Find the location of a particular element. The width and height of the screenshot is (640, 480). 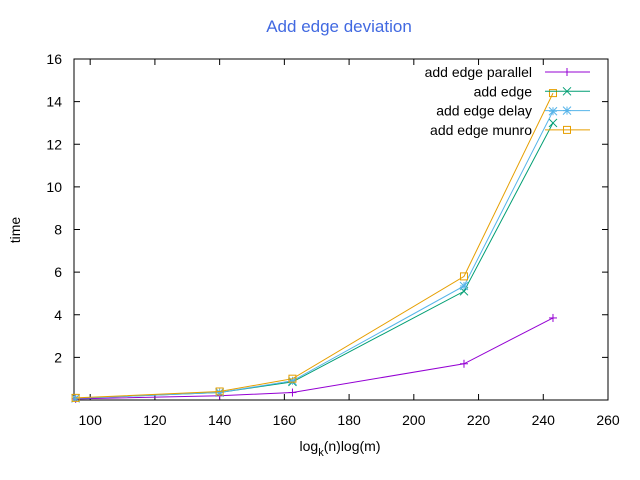

y-tick-label: 8 is located at coordinates (58, 230).